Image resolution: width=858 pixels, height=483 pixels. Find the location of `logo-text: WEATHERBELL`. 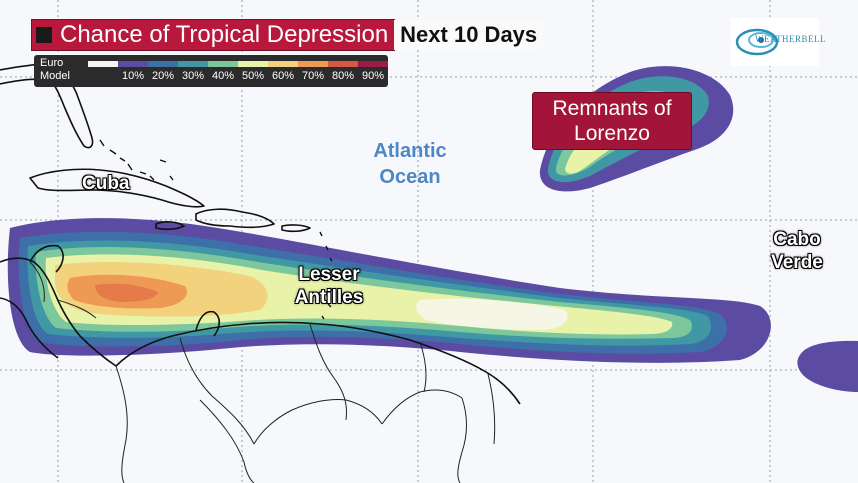

logo-text: WEATHERBELL is located at coordinates (790, 39).